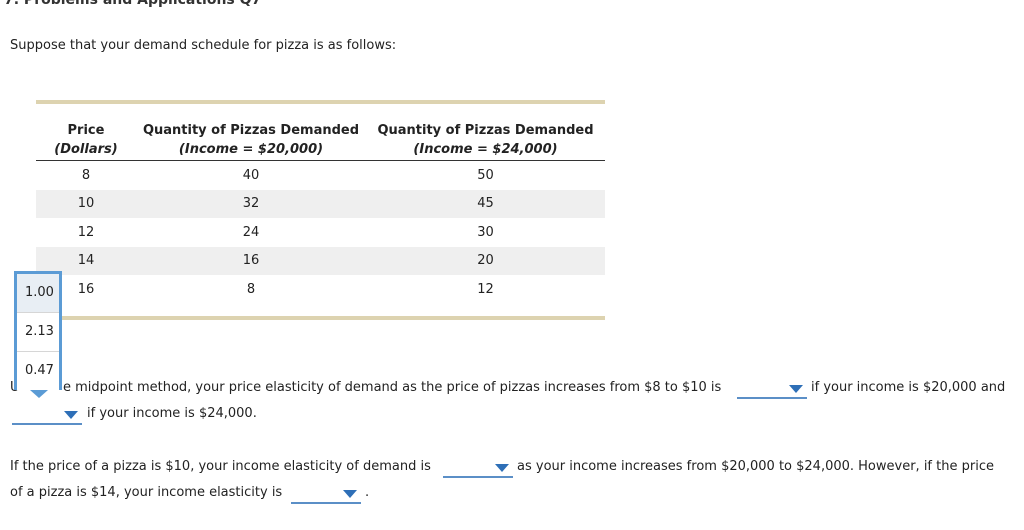  What do you see at coordinates (86, 149) in the screenshot?
I see `col-subheader-price: (Dollars)` at bounding box center [86, 149].